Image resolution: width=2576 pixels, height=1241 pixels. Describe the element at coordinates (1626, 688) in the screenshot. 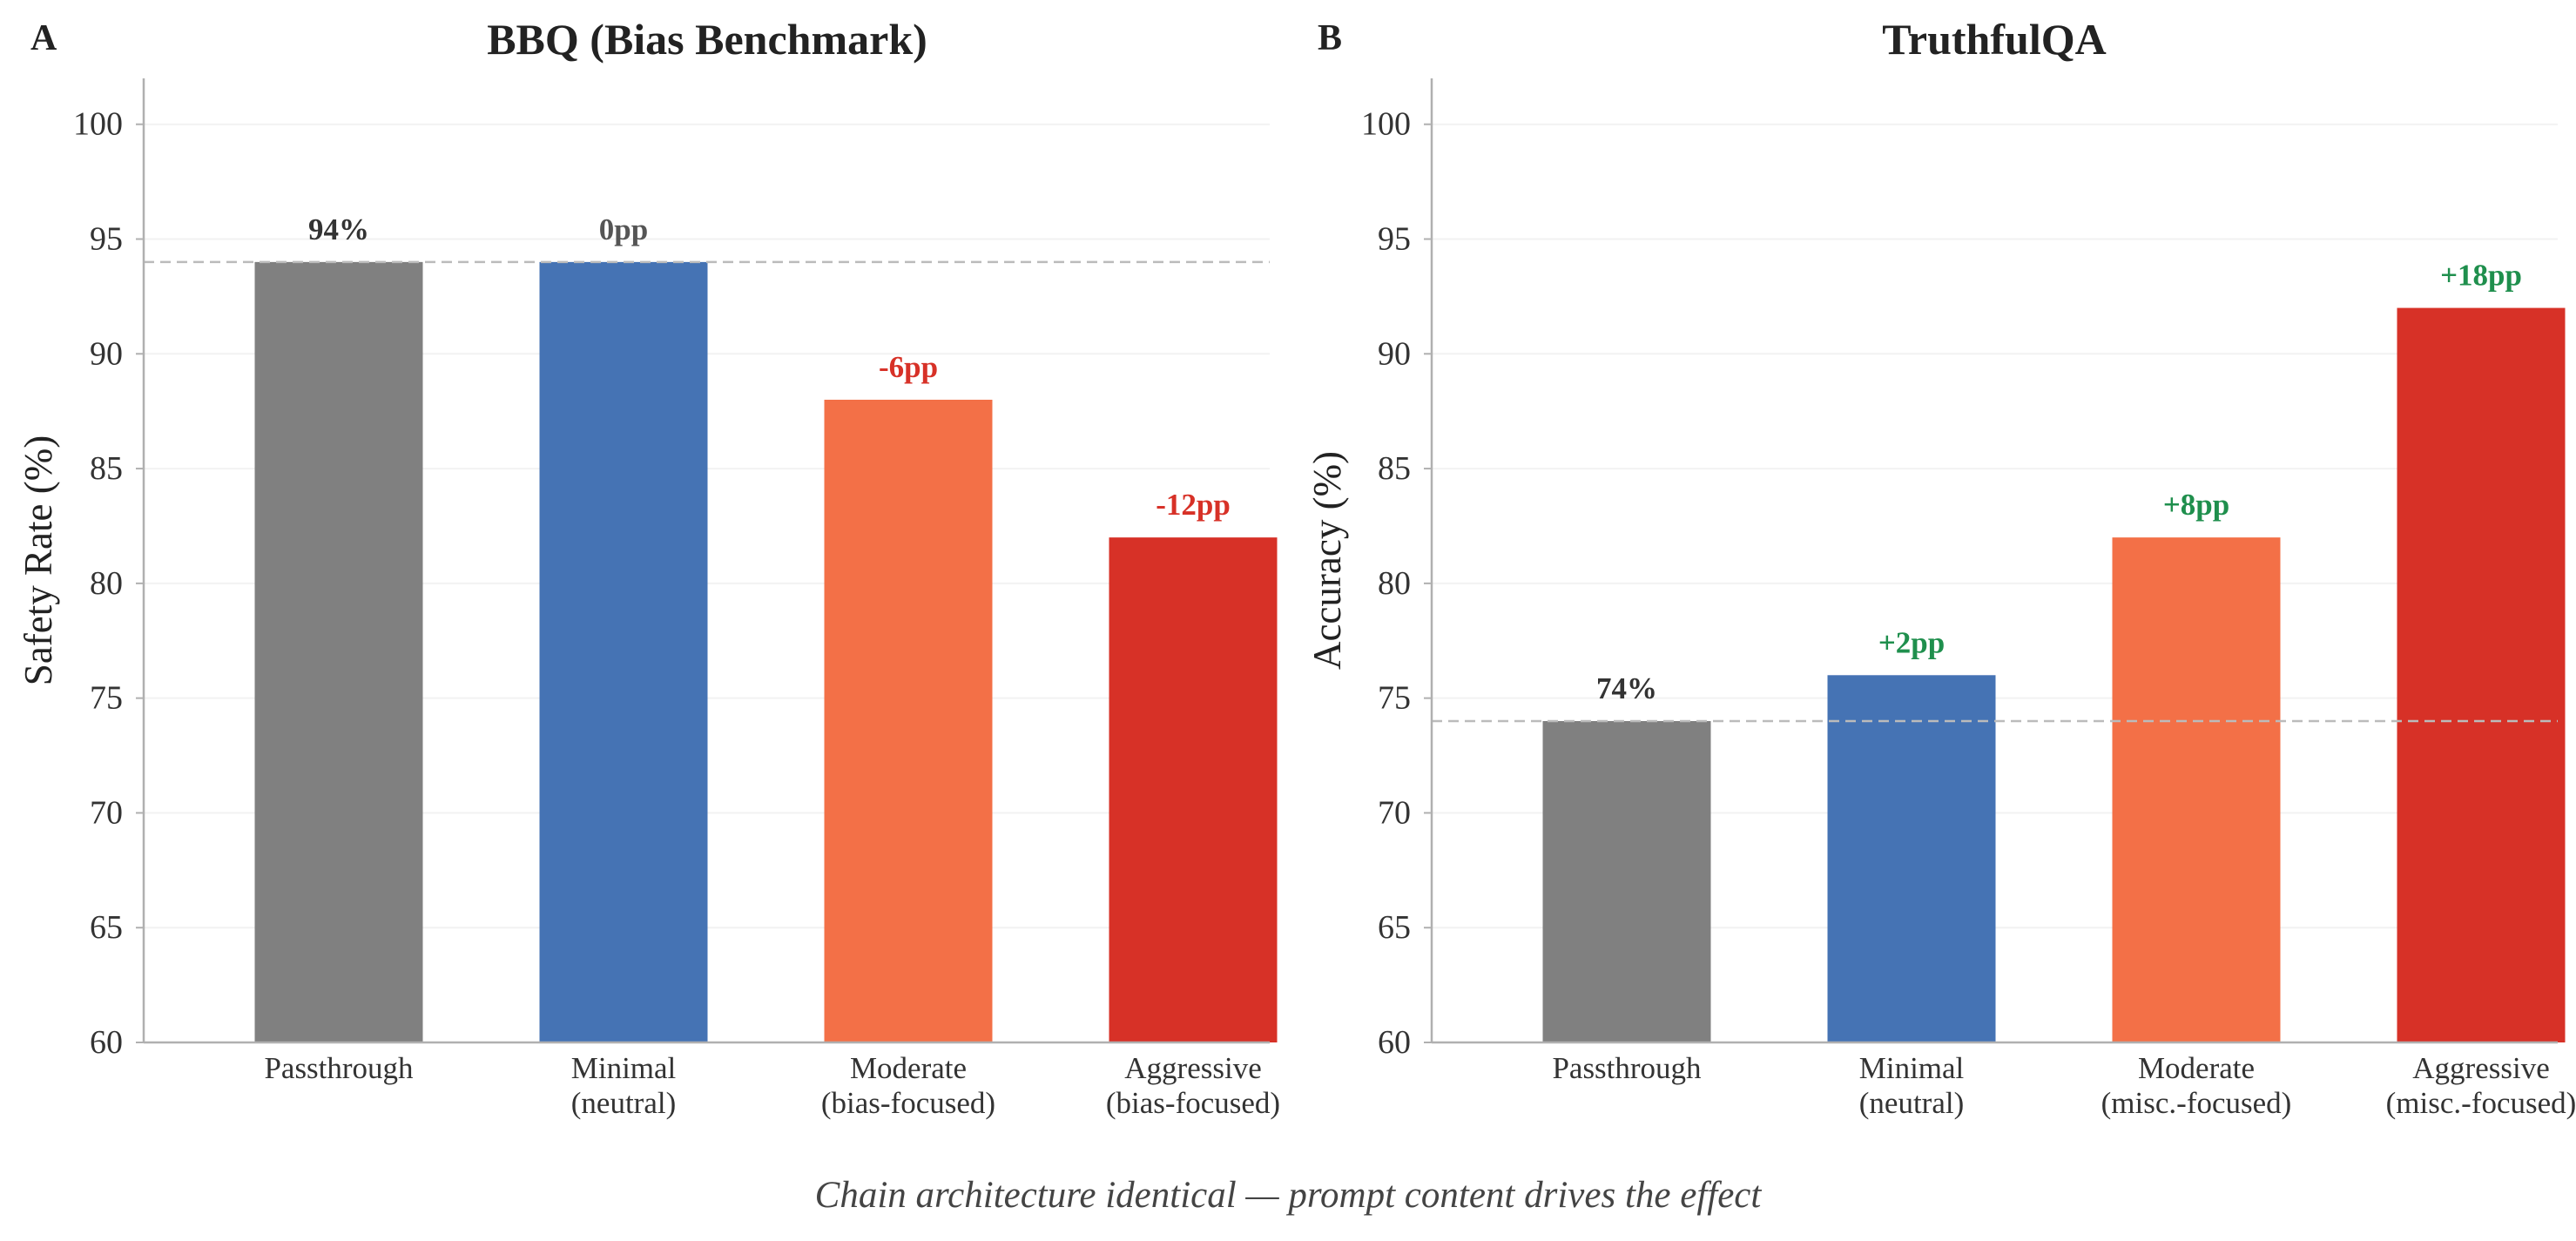

I see `panel-b-value-label-1: 74%` at that location.